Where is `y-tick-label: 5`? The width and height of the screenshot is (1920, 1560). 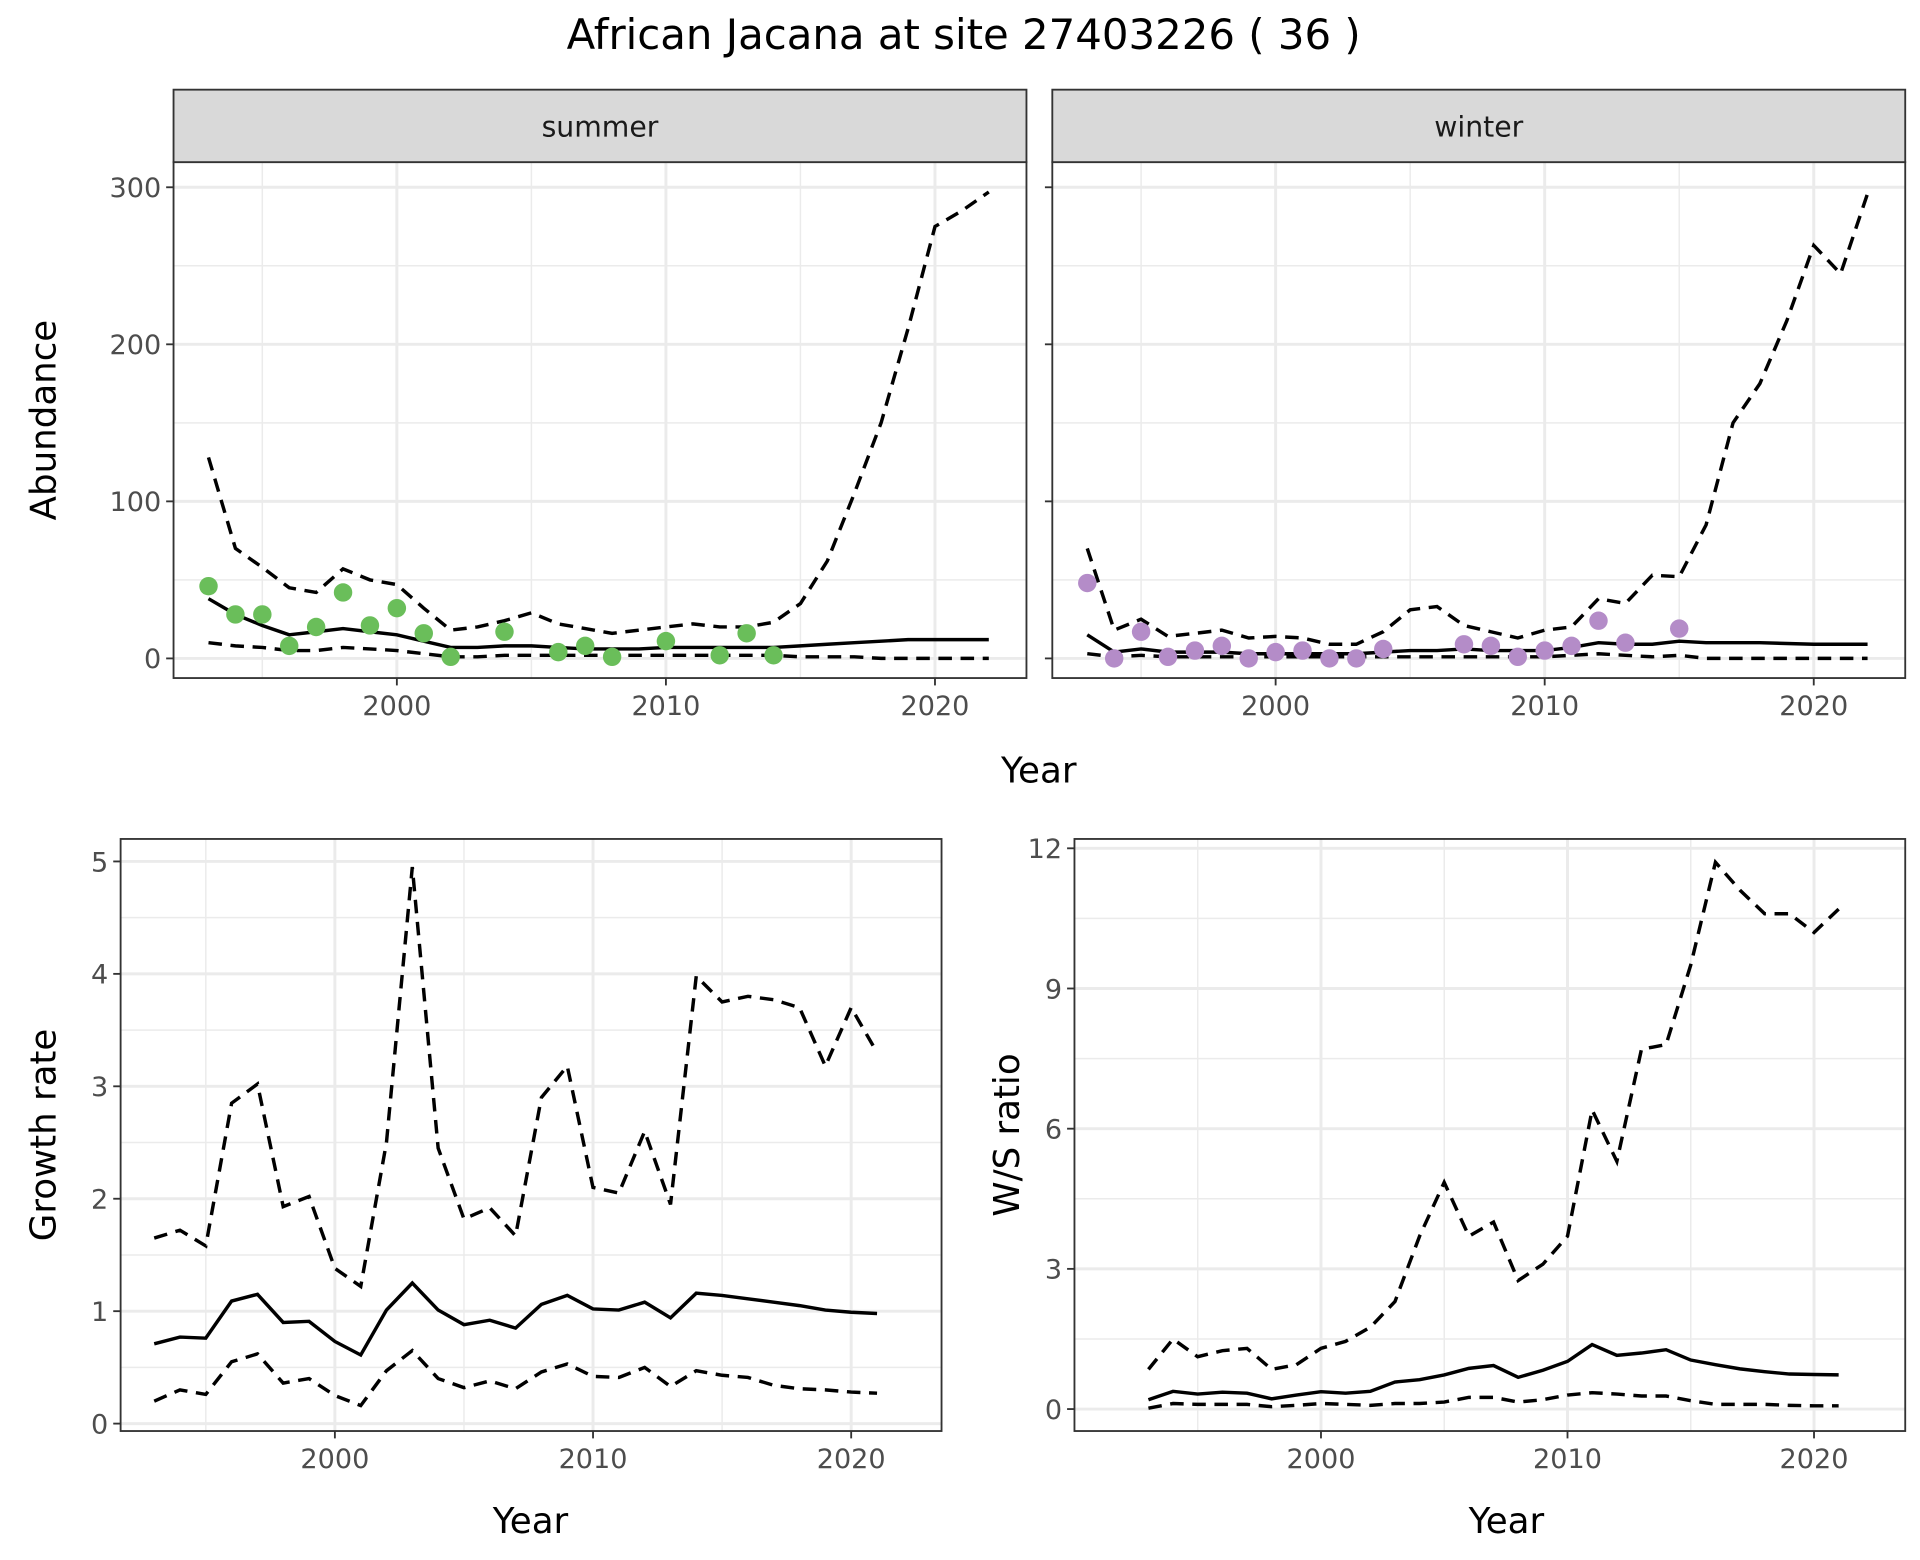
y-tick-label: 5 is located at coordinates (99, 862).